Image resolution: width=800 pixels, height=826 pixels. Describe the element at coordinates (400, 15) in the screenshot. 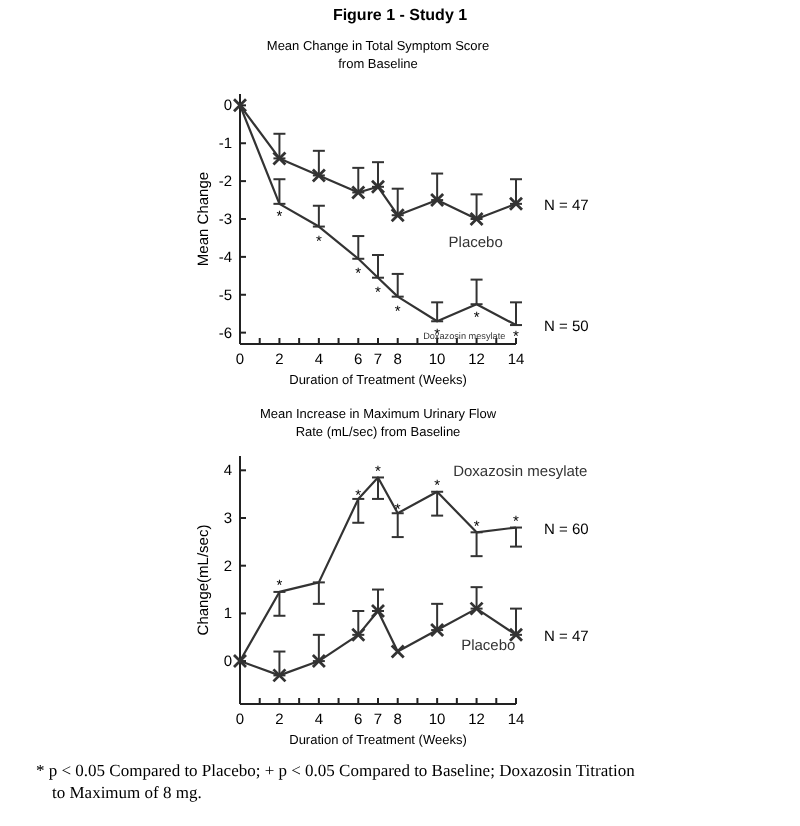

I see `caption: Figure 1 - Study 1` at that location.